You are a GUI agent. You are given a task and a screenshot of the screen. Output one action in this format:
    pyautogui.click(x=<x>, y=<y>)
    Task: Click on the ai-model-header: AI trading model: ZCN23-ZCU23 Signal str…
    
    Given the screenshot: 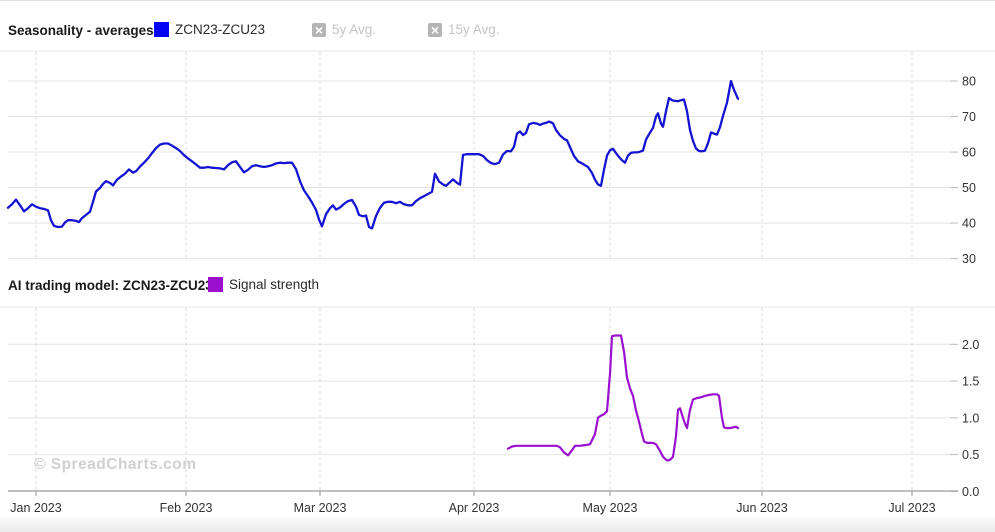 What is the action you would take?
    pyautogui.click(x=497, y=287)
    